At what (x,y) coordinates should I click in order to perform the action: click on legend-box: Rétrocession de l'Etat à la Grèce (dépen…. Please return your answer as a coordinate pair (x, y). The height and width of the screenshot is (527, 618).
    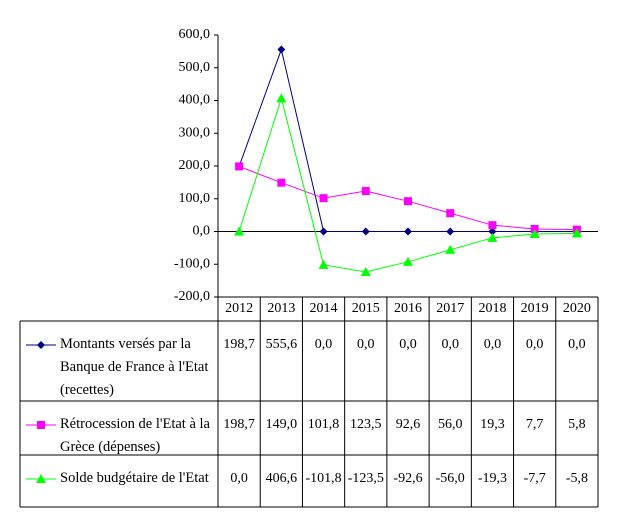
    Looking at the image, I should click on (135, 435).